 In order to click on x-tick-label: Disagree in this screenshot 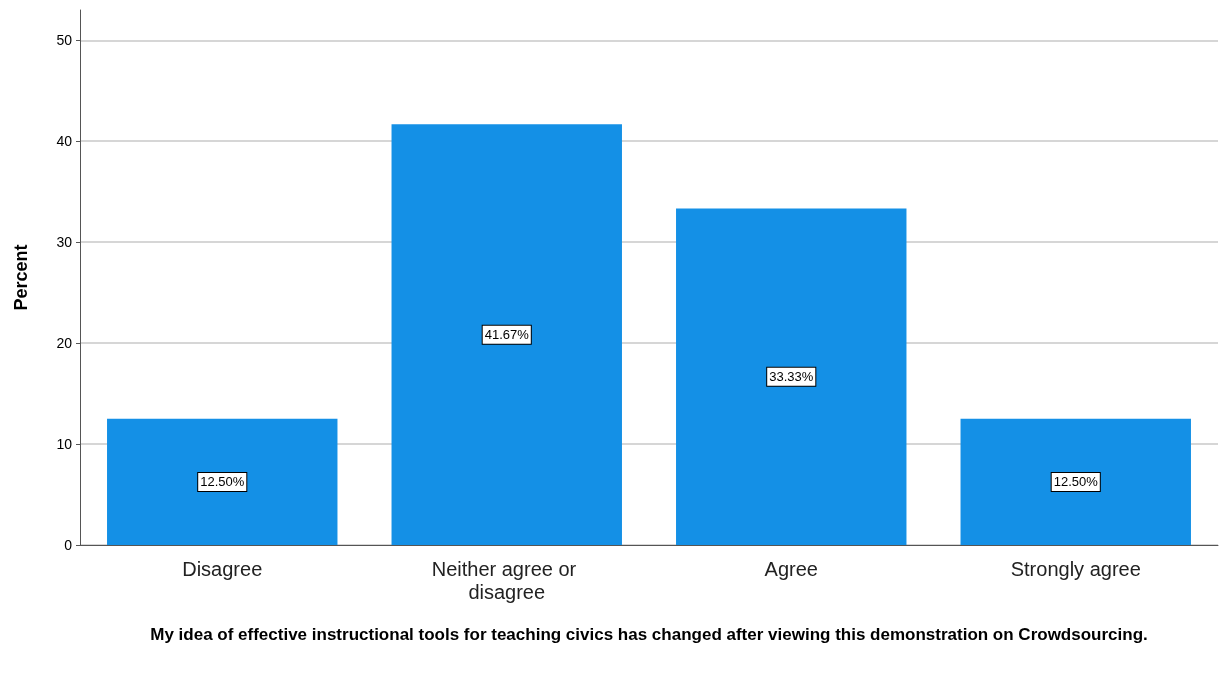, I will do `click(222, 568)`.